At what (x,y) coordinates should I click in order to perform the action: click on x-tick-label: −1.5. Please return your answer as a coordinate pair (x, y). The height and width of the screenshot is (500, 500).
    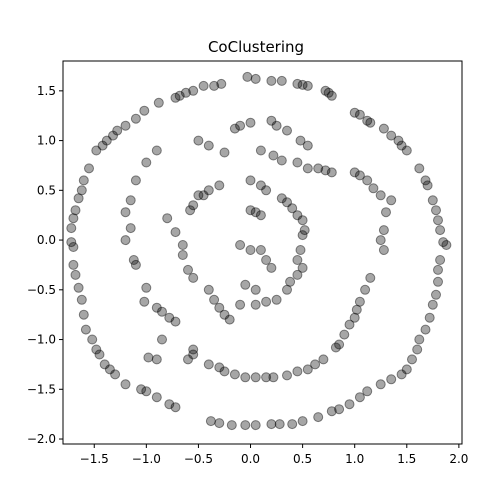
    Looking at the image, I should click on (94, 459).